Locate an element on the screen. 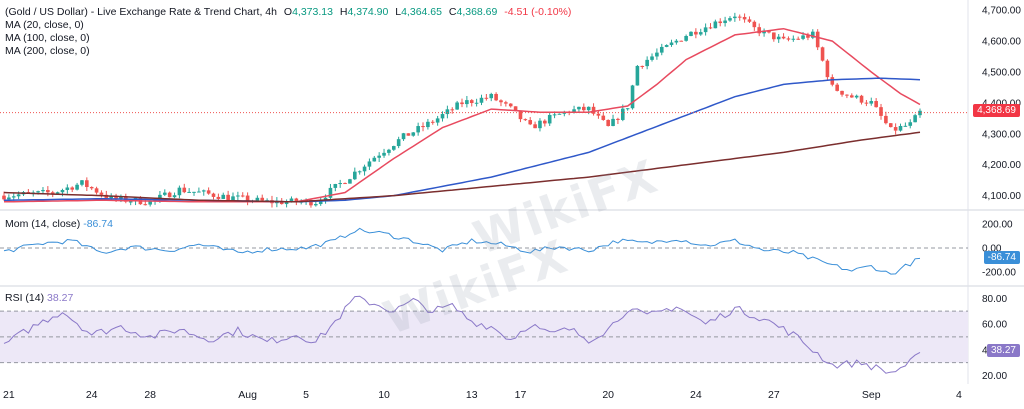 The width and height of the screenshot is (1024, 409). mom-tick-label: 0.00 is located at coordinates (992, 249).